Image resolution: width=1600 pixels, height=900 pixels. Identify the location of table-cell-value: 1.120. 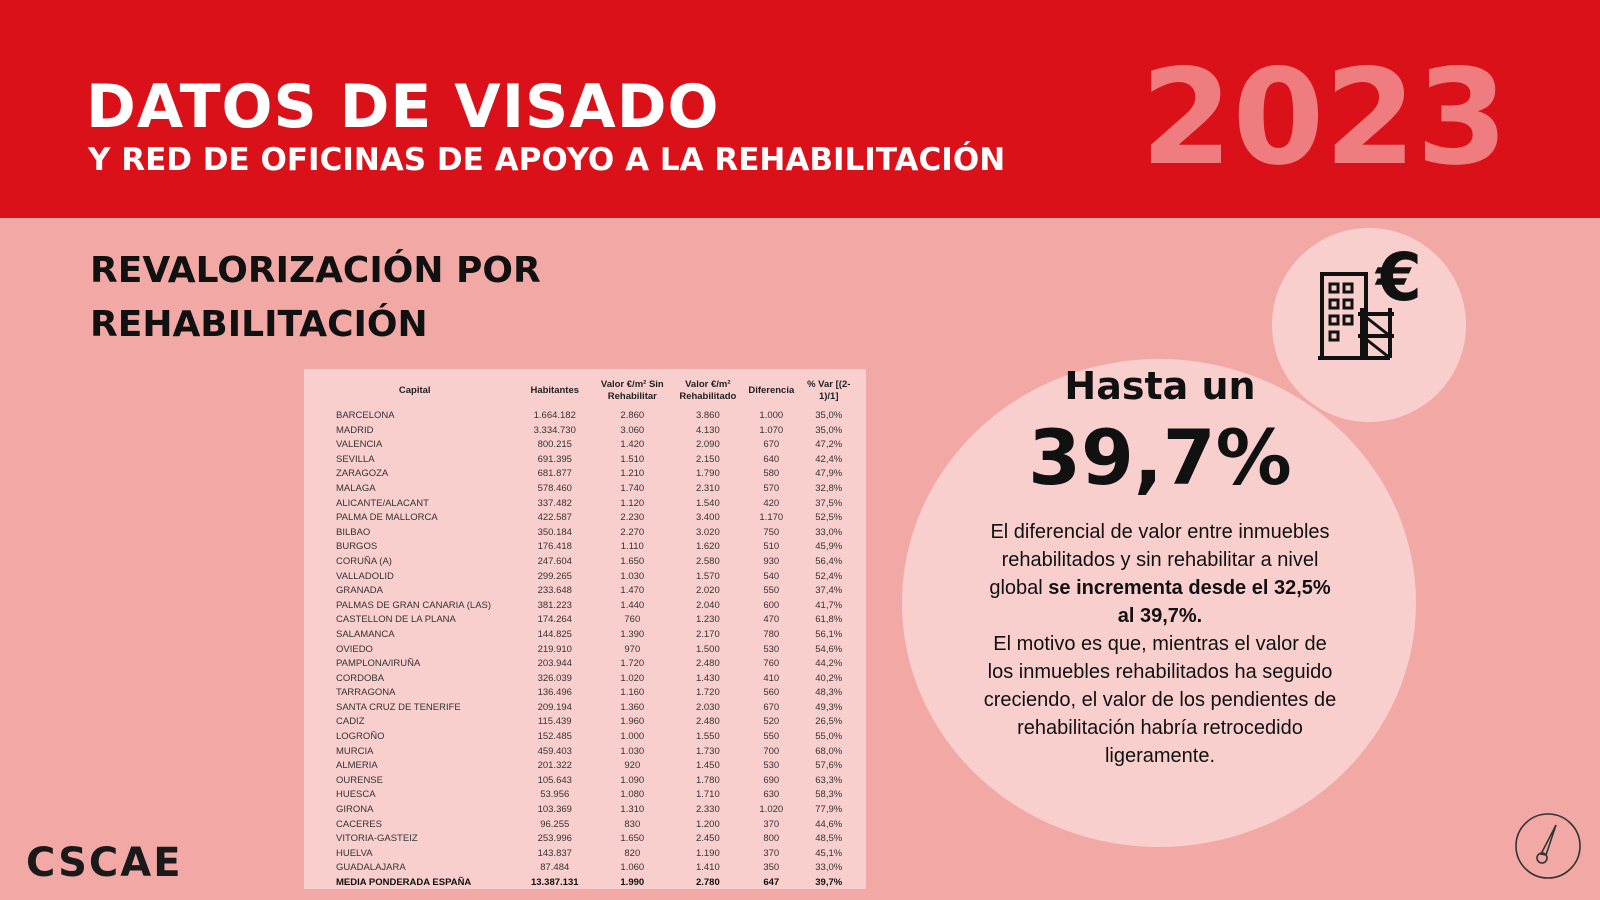
(632, 503).